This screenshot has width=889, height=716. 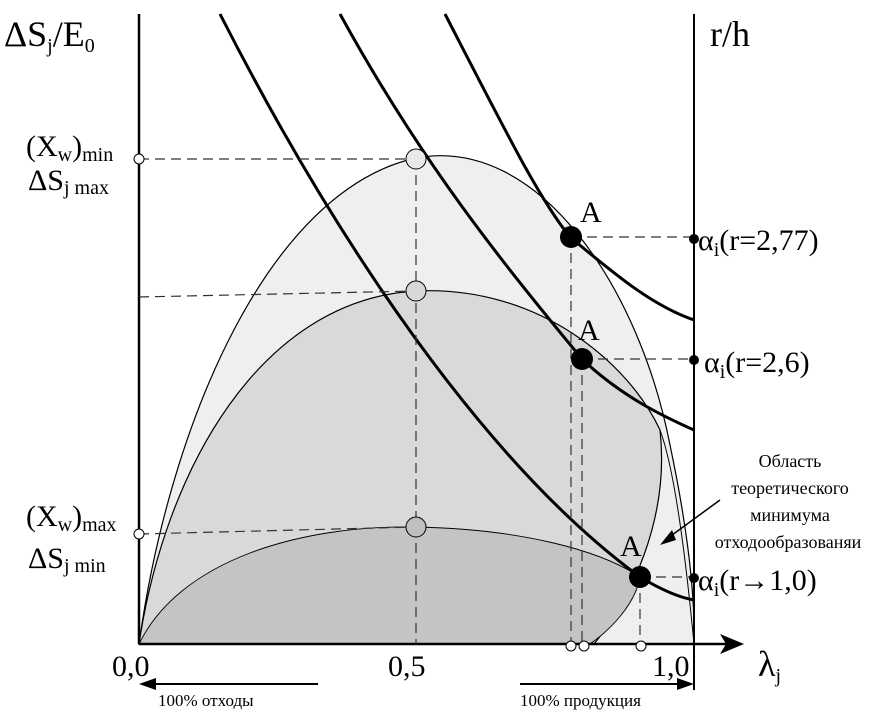 I want to click on thin-curve-right, so click(x=677, y=537).